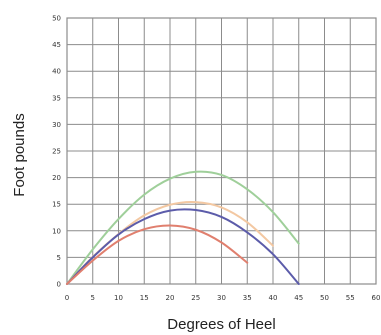 The image size is (381, 335). I want to click on x-tick-label: 30, so click(221, 298).